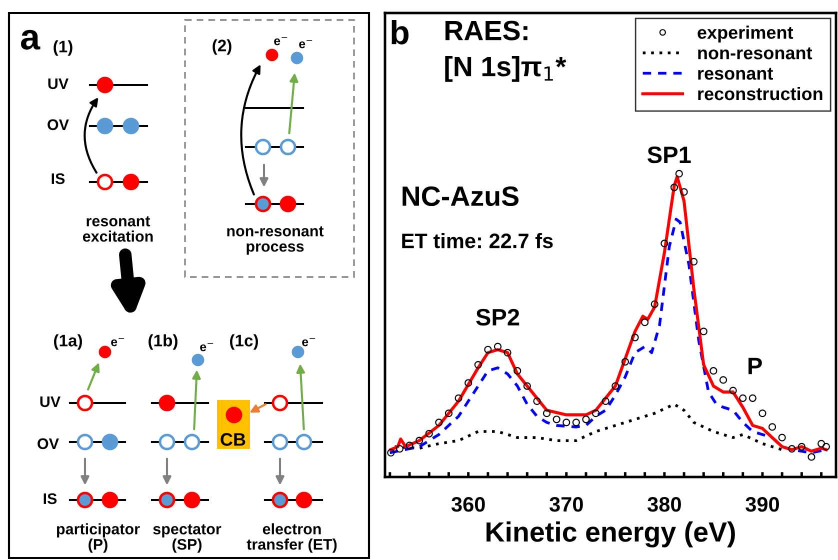 This screenshot has height=560, width=838. Describe the element at coordinates (233, 439) in the screenshot. I see `text: CB` at that location.